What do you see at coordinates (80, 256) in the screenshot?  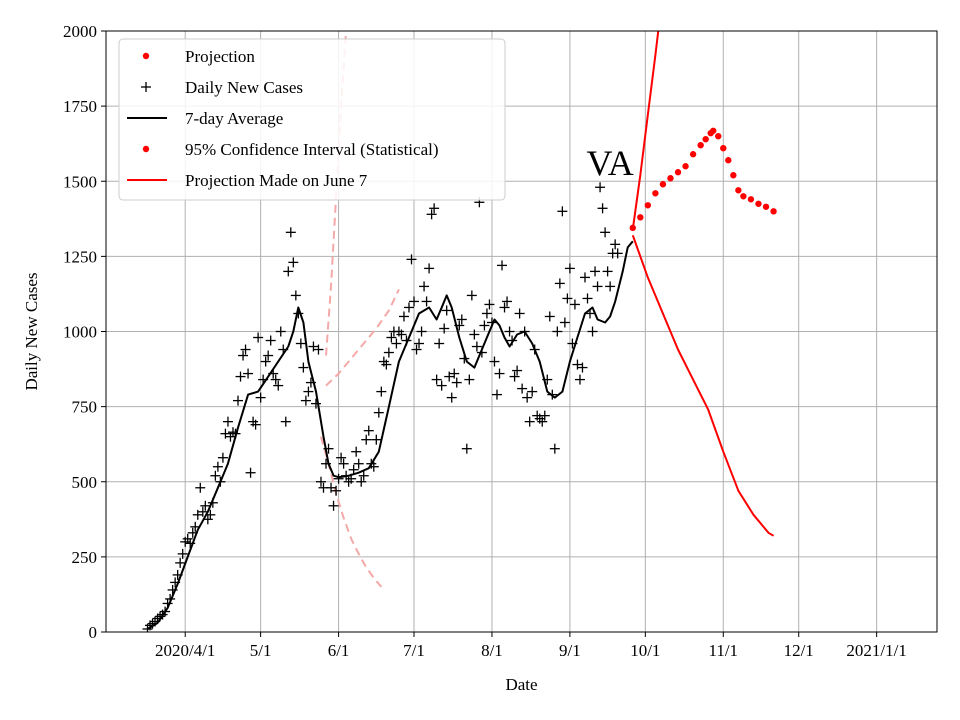 I see `y-tick-label: 1250` at bounding box center [80, 256].